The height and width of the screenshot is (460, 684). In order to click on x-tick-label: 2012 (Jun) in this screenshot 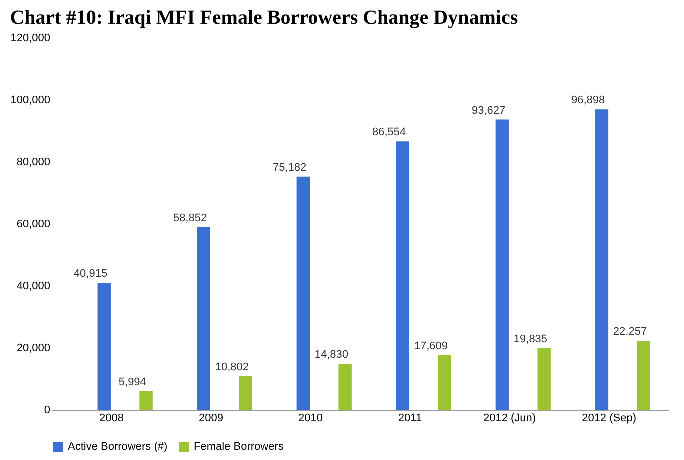, I will do `click(509, 418)`.